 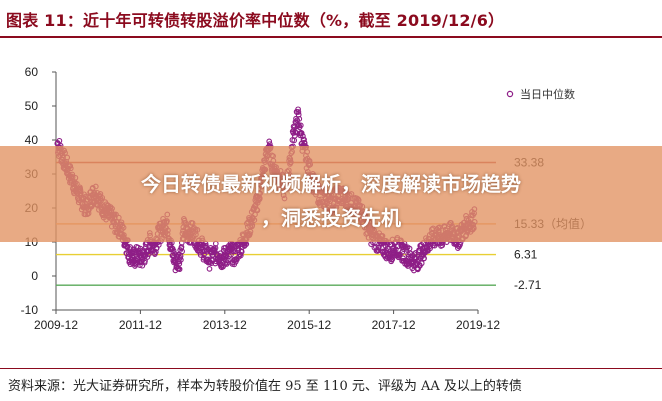 What do you see at coordinates (526, 255) in the screenshot?
I see `reference-line-label: 6.31` at bounding box center [526, 255].